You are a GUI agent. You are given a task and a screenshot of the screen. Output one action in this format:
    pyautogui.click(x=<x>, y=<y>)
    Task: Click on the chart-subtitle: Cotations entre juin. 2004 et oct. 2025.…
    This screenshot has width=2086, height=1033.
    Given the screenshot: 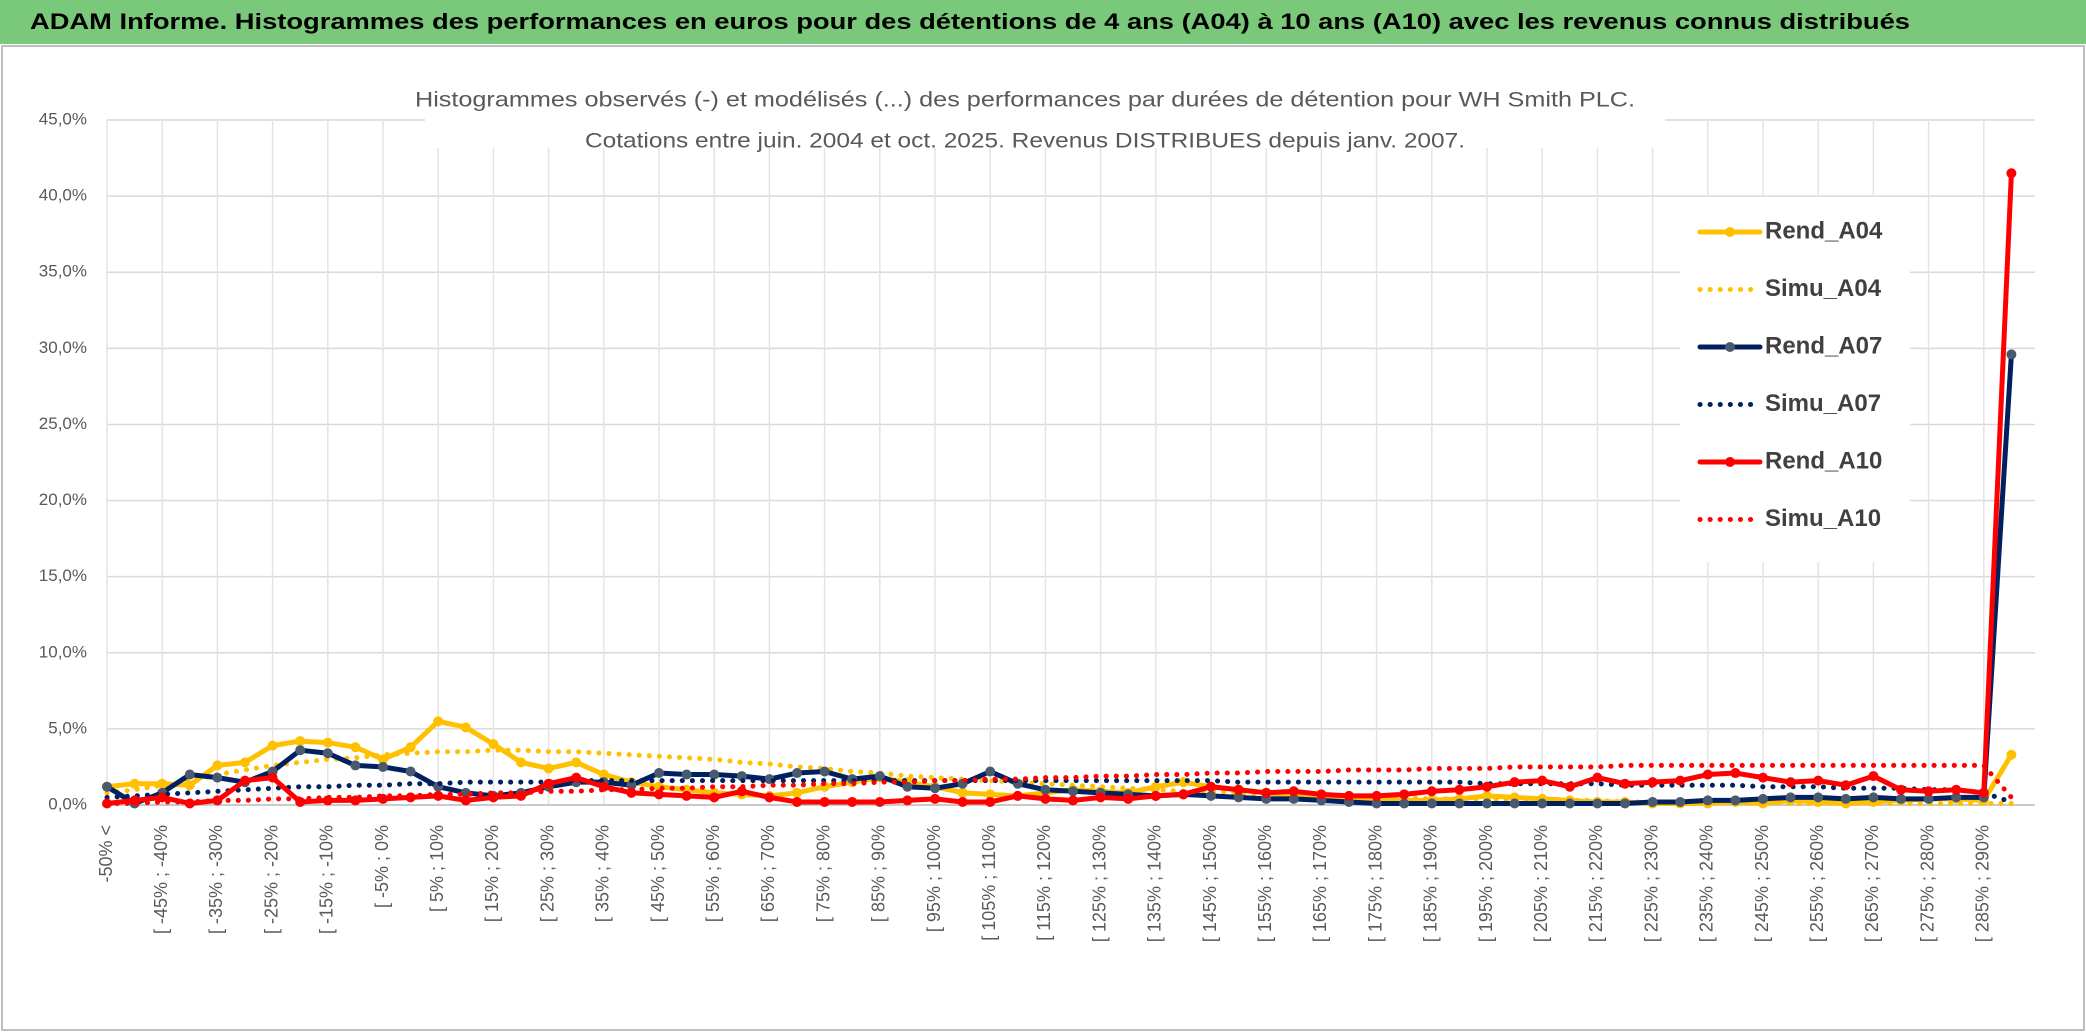 What is the action you would take?
    pyautogui.click(x=1025, y=141)
    